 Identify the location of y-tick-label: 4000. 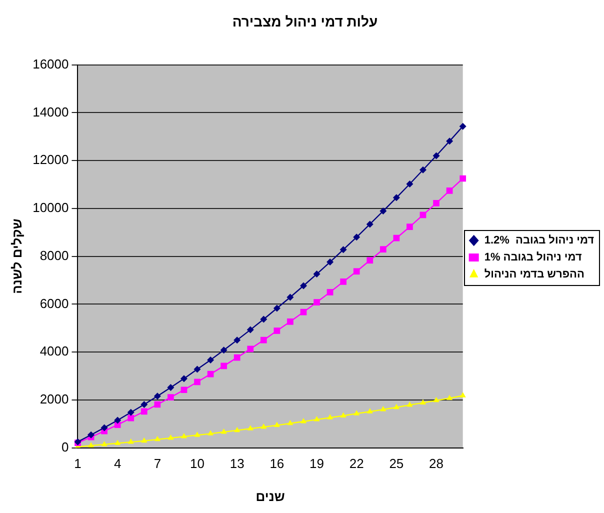
(54, 351).